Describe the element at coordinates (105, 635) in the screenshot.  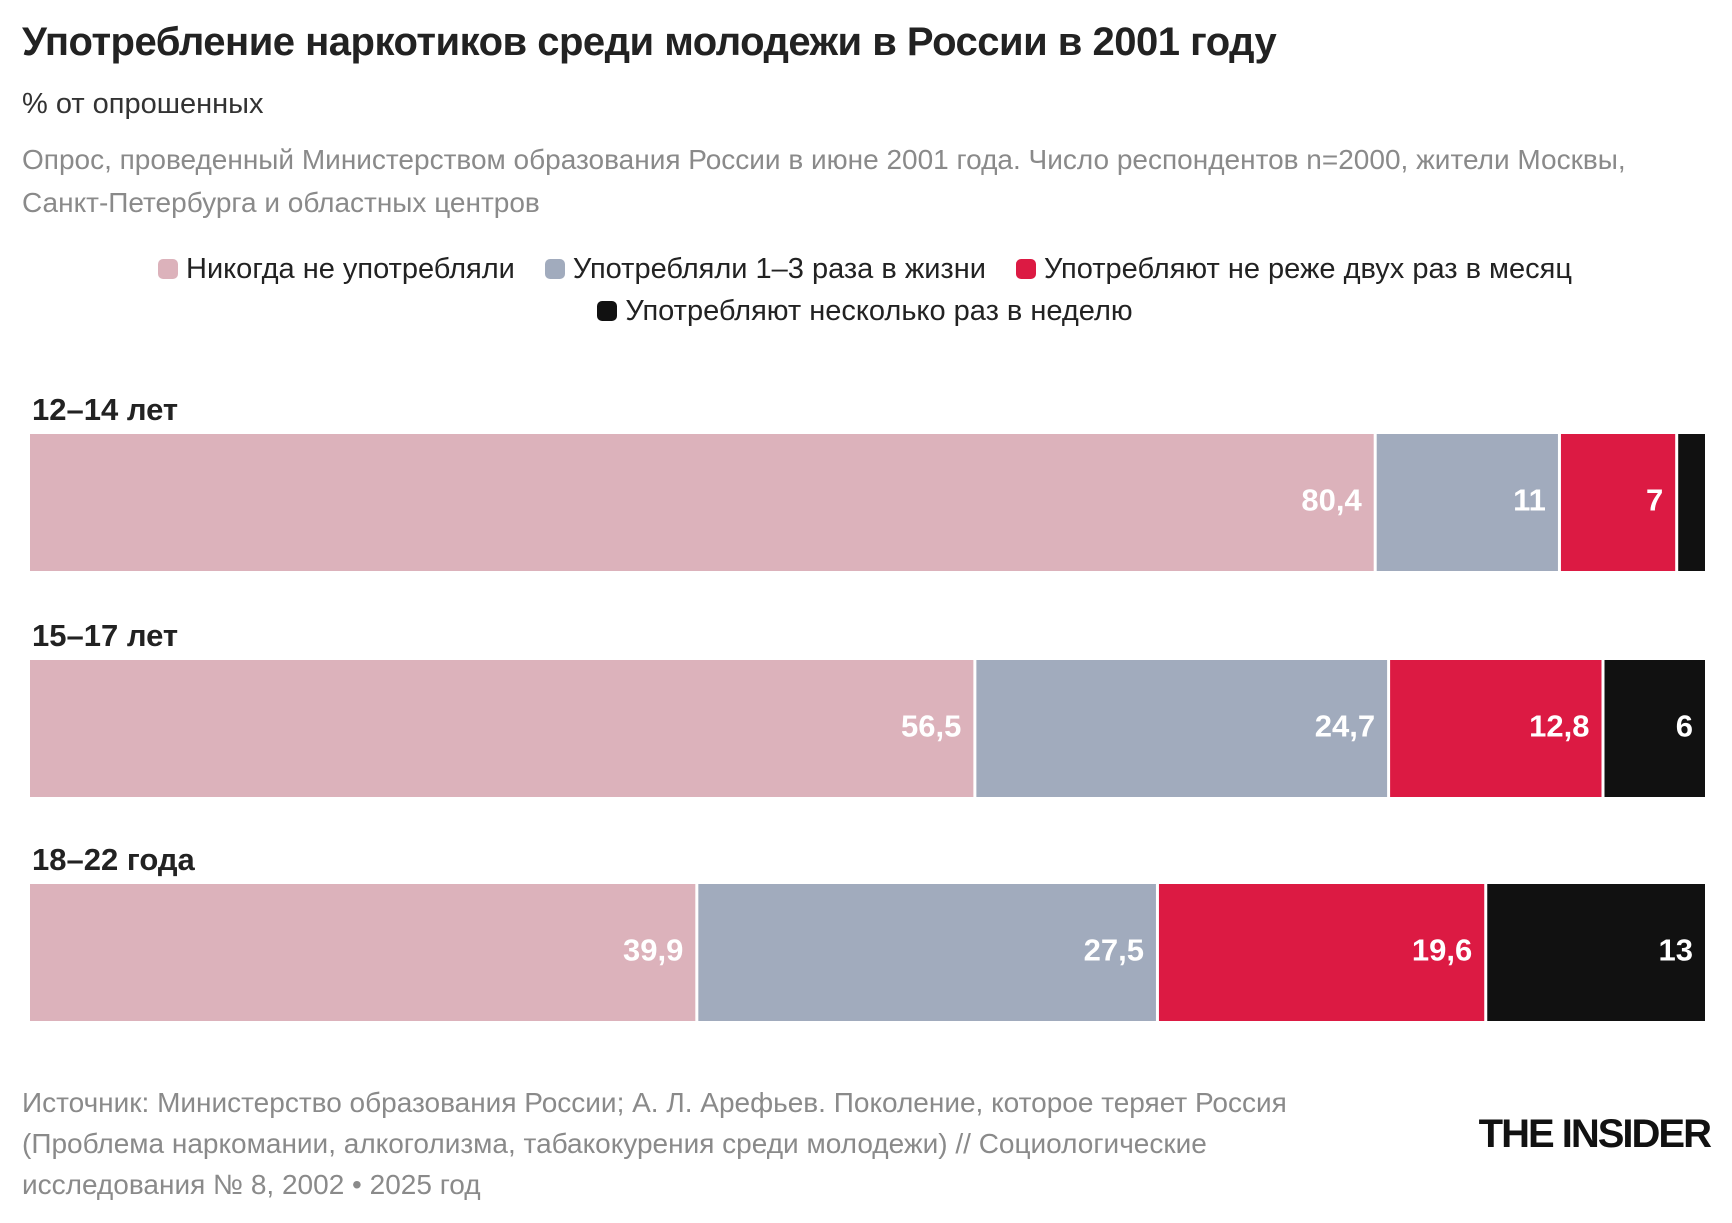
I see `category-label: 15–17 лет` at that location.